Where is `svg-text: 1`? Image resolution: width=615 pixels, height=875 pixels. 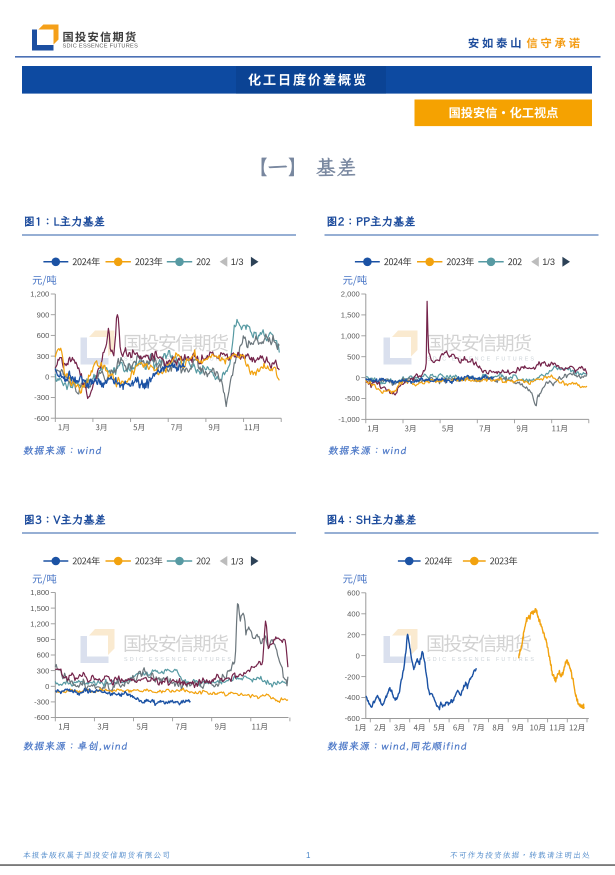 svg-text: 1 is located at coordinates (308, 855).